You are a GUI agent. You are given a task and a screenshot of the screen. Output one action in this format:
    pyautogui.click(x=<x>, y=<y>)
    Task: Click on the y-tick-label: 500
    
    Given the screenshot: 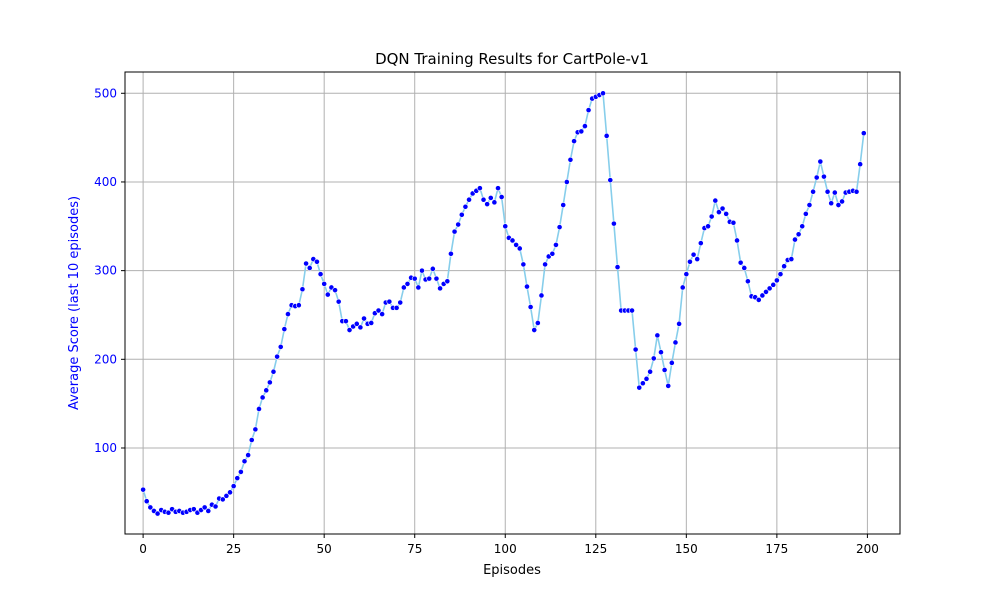 What is the action you would take?
    pyautogui.click(x=105, y=93)
    